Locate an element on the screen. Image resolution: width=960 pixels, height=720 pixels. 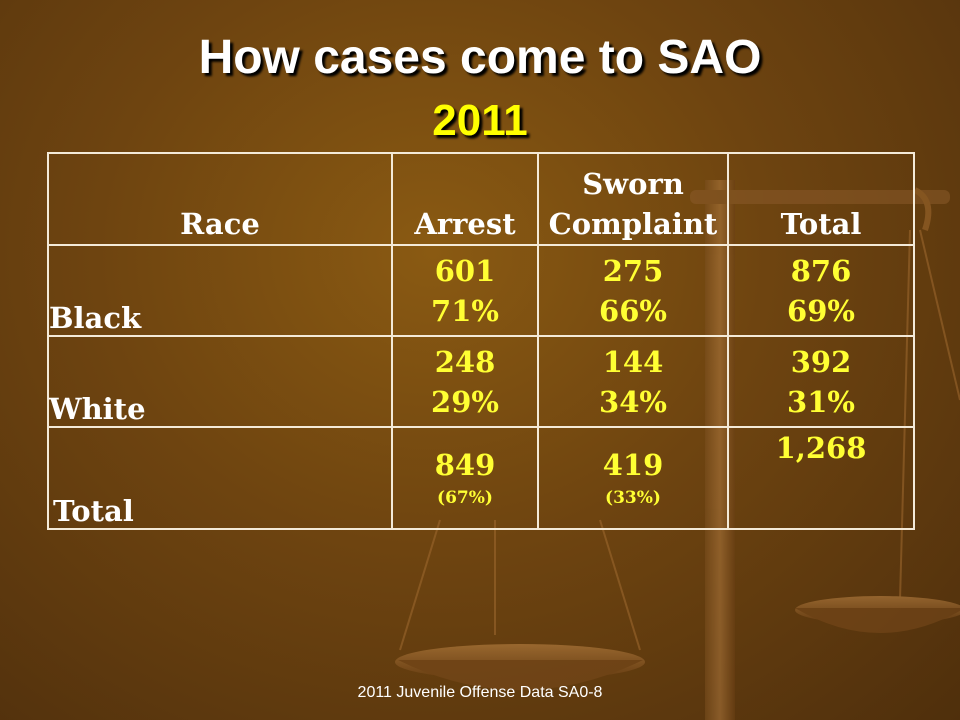
slide-year: 2011 is located at coordinates (480, 120).